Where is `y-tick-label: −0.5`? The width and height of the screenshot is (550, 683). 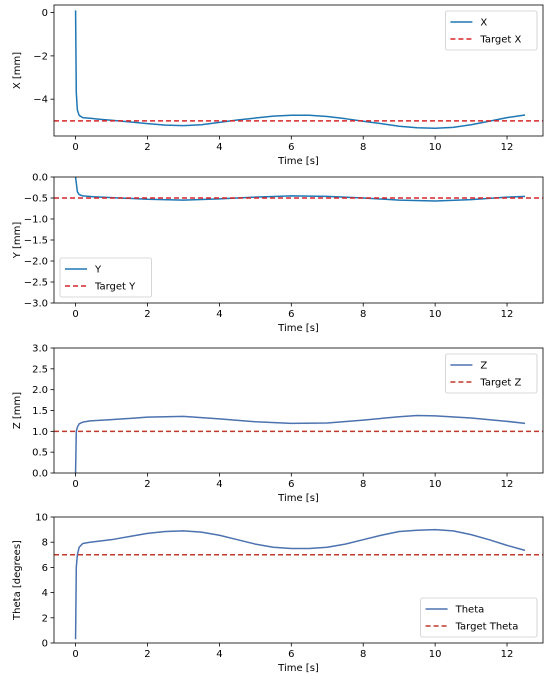
y-tick-label: −0.5 is located at coordinates (36, 199).